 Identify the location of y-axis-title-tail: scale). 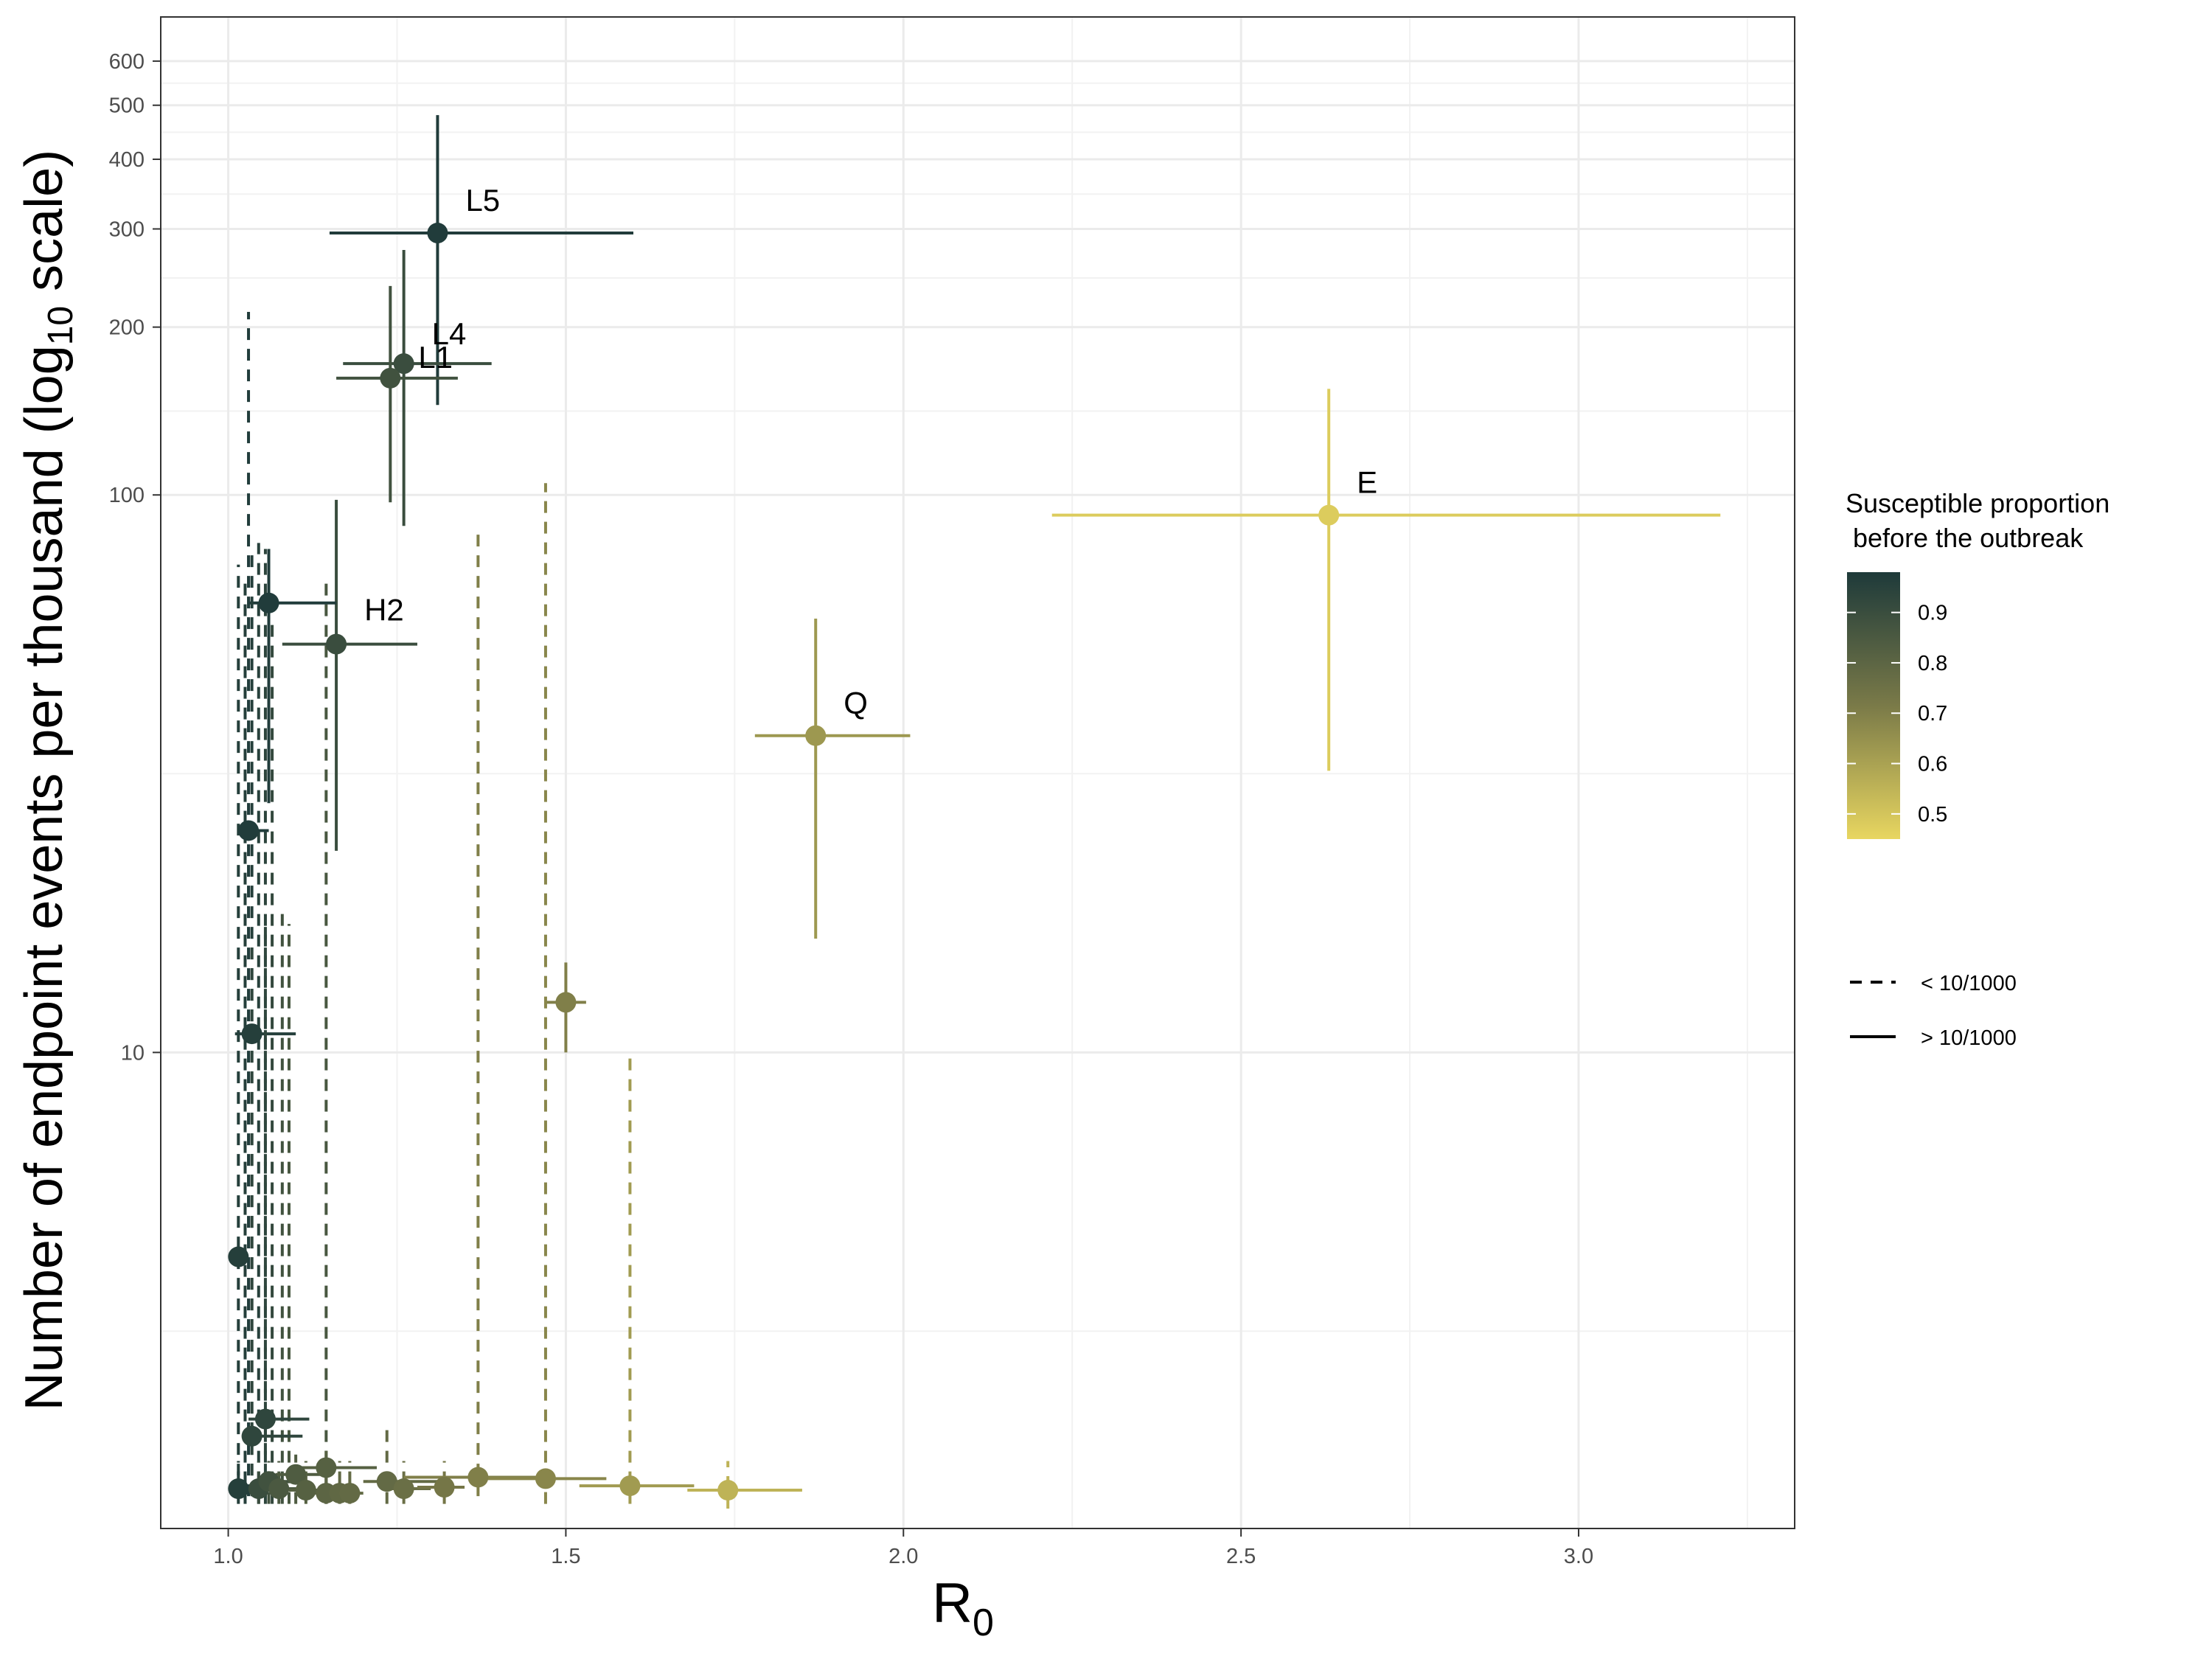
(44, 228).